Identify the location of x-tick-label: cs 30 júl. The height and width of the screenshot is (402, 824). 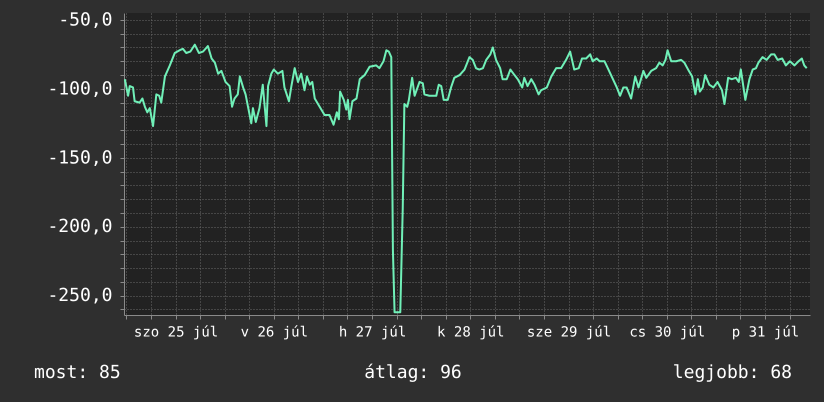
(667, 332).